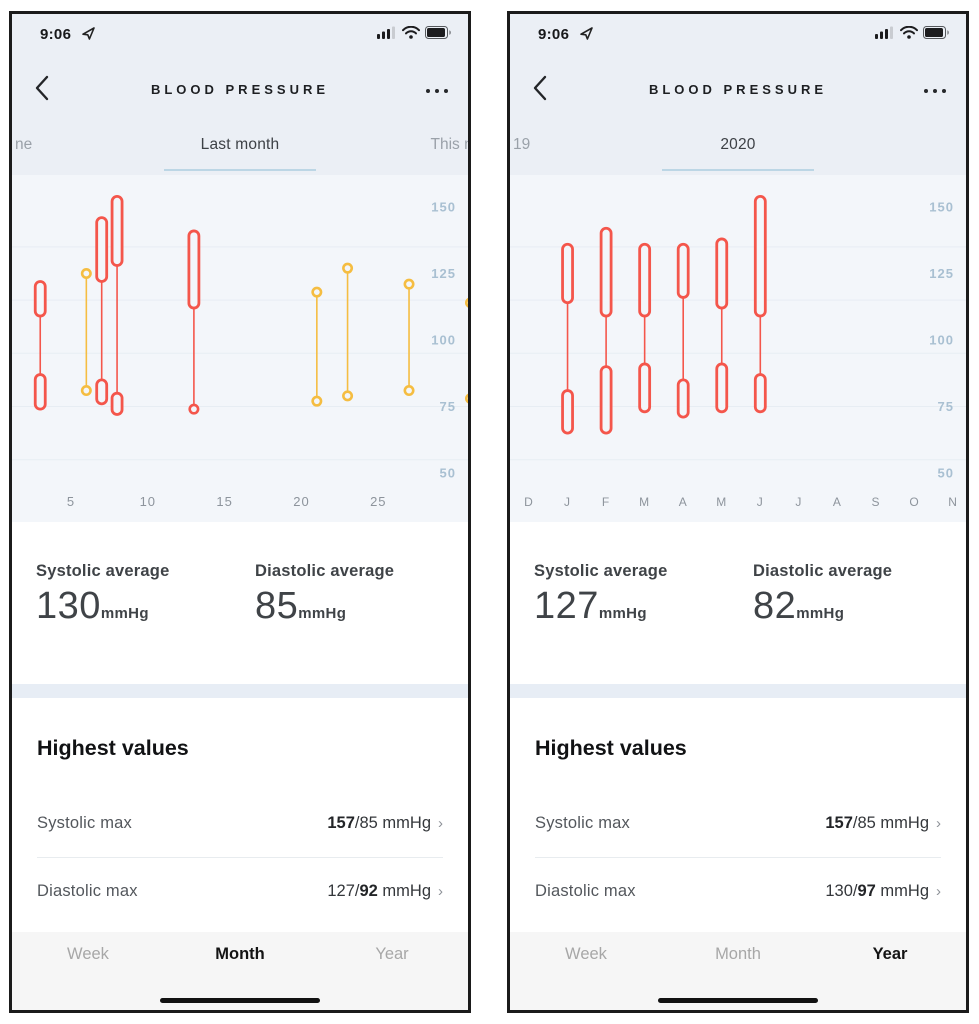 This screenshot has height=1024, width=979. Describe the element at coordinates (590, 606) in the screenshot. I see `systolic-average-value: 127mmHg` at that location.